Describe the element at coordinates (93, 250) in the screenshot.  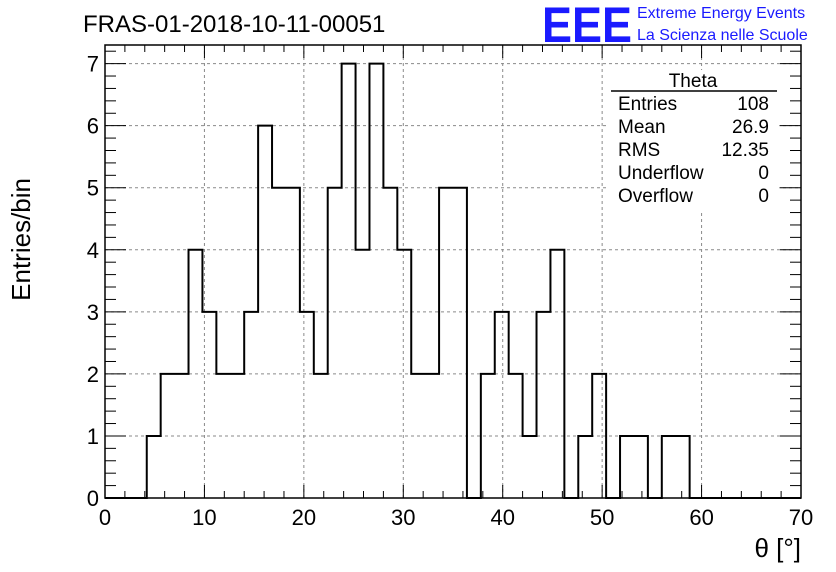
I see `y-tick-label: 4` at that location.